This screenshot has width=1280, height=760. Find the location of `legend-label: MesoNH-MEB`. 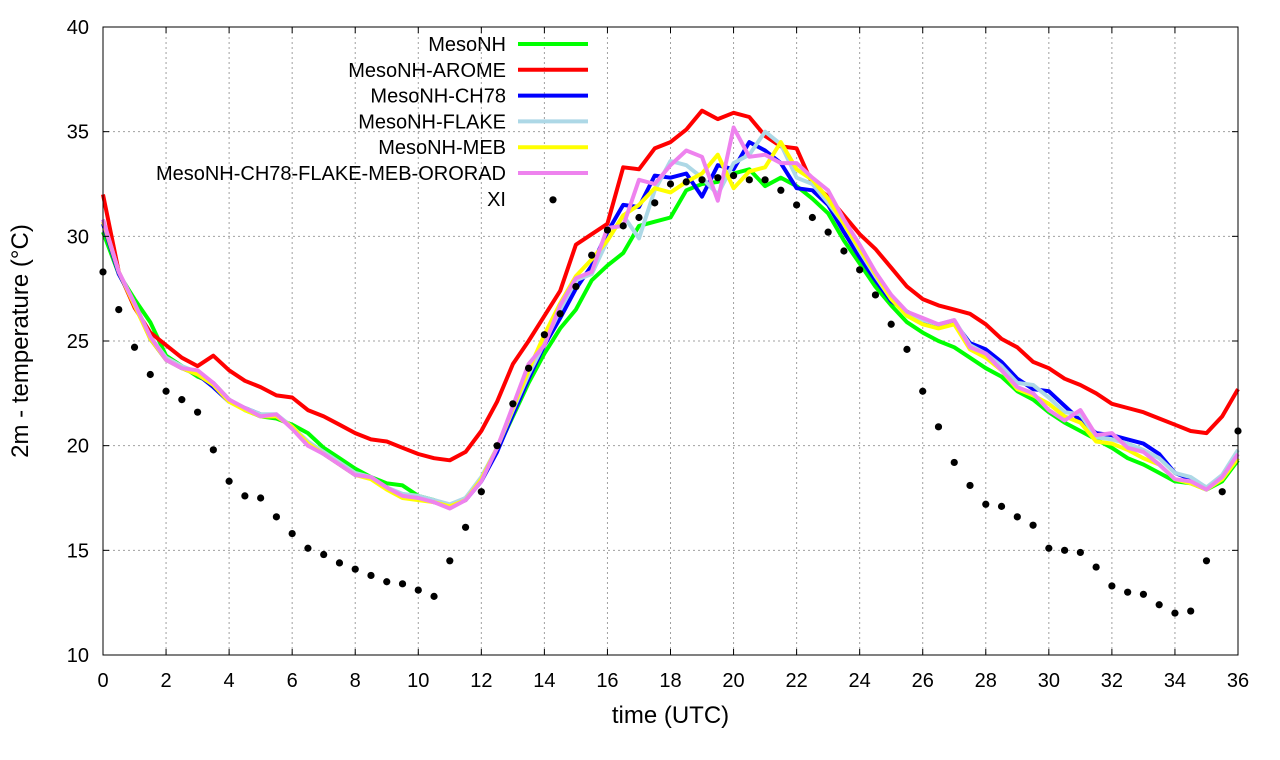

legend-label: MesoNH-MEB is located at coordinates (442, 148).